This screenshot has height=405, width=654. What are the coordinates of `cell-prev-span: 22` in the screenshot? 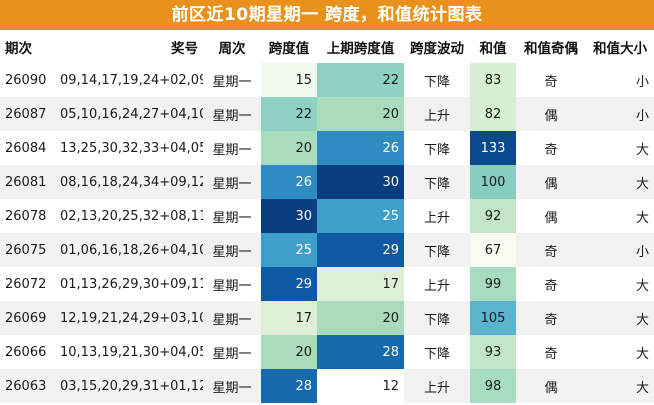 It's located at (360, 80).